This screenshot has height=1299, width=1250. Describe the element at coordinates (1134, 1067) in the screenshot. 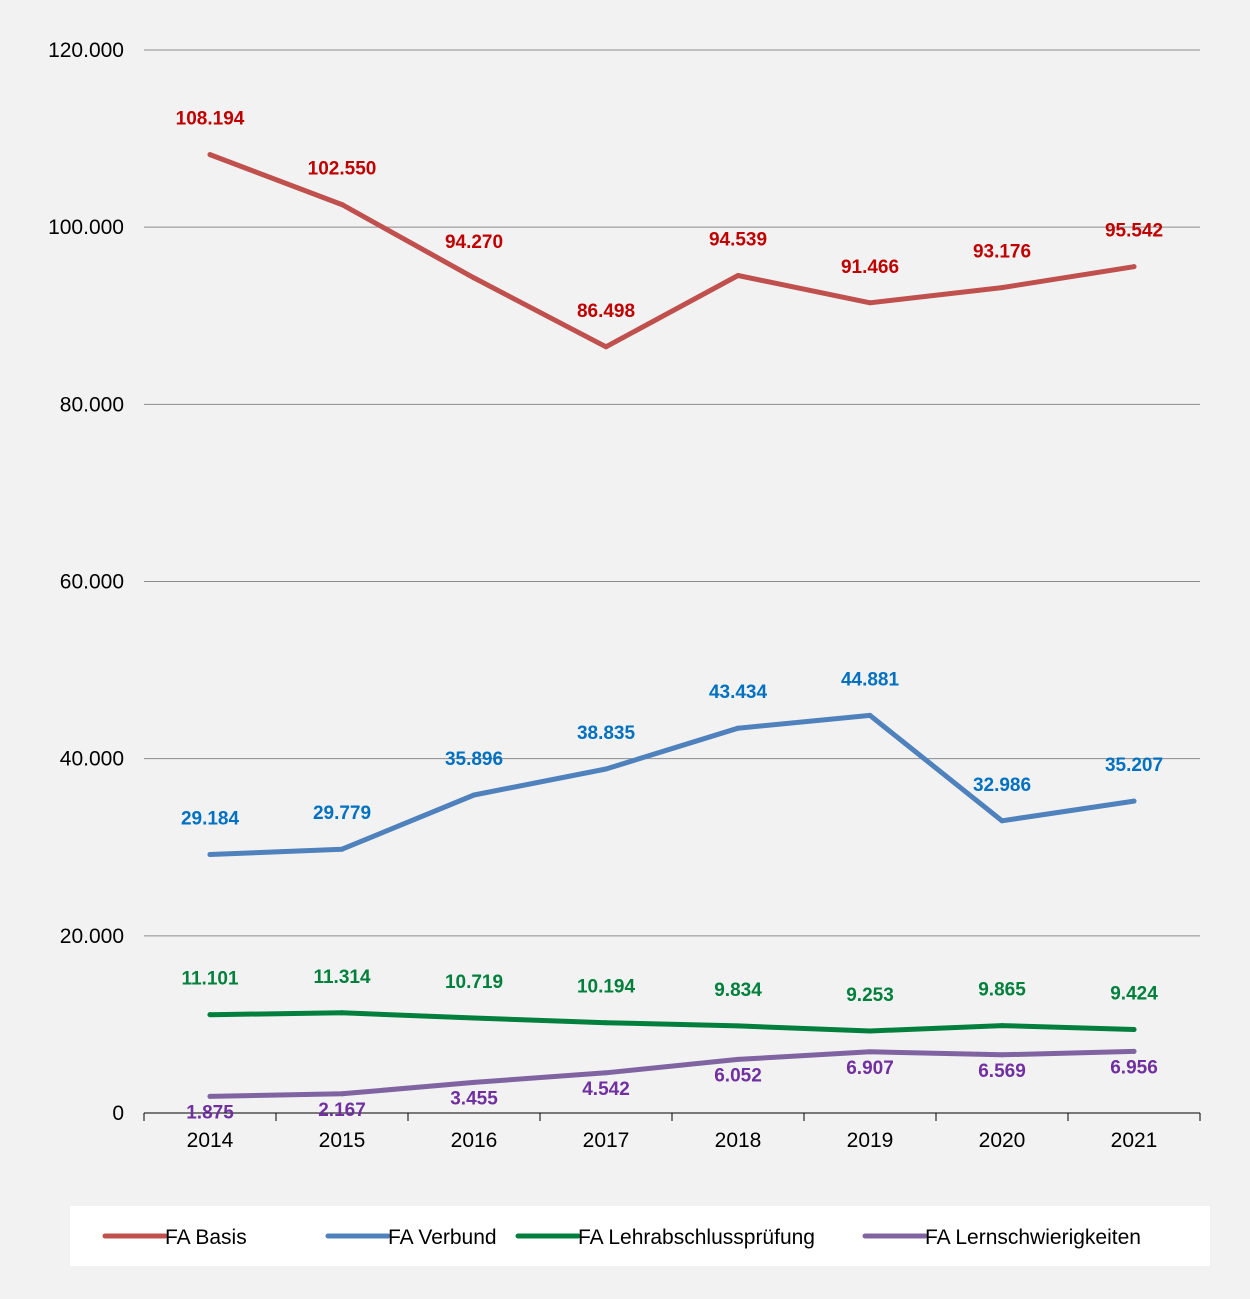

I see `data-label-fa-lernschwierigkeiten-2021: 6.956` at that location.